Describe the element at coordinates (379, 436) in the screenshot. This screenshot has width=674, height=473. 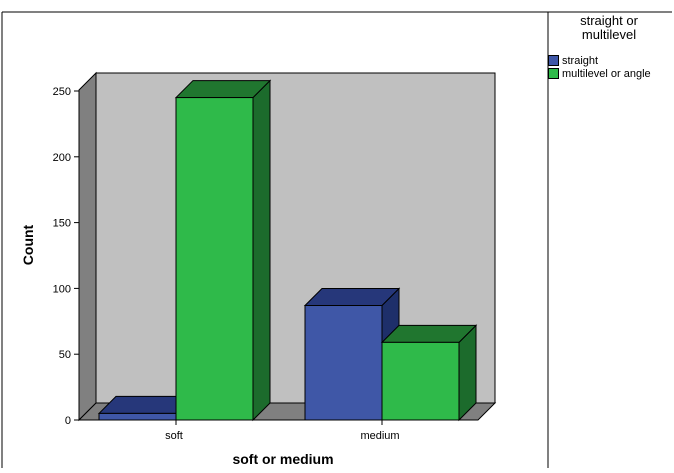
I see `x-tick-label-medium: medium` at that location.